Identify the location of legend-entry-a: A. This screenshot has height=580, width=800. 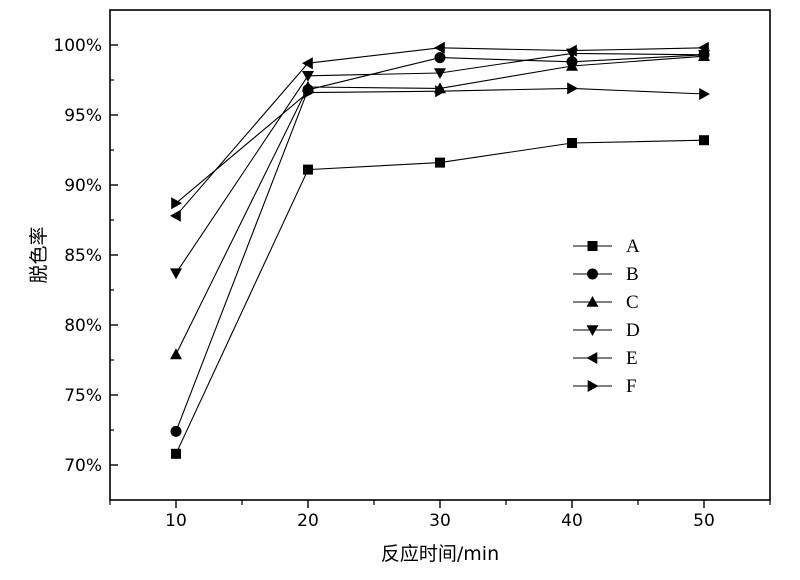
(606, 246).